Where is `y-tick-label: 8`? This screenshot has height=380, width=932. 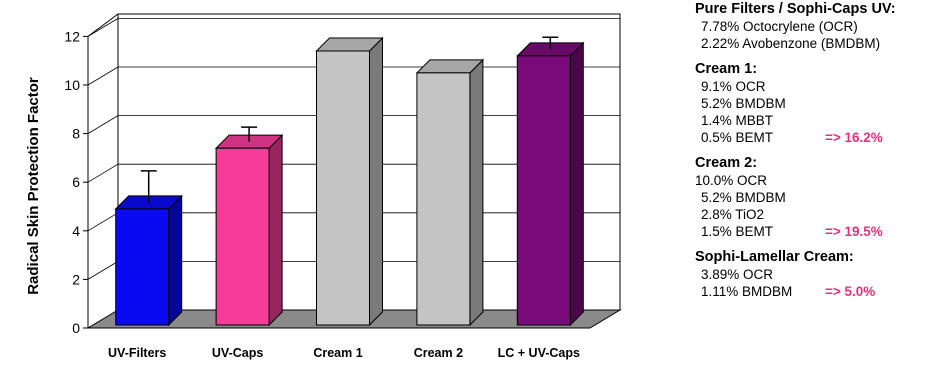 y-tick-label: 8 is located at coordinates (76, 134).